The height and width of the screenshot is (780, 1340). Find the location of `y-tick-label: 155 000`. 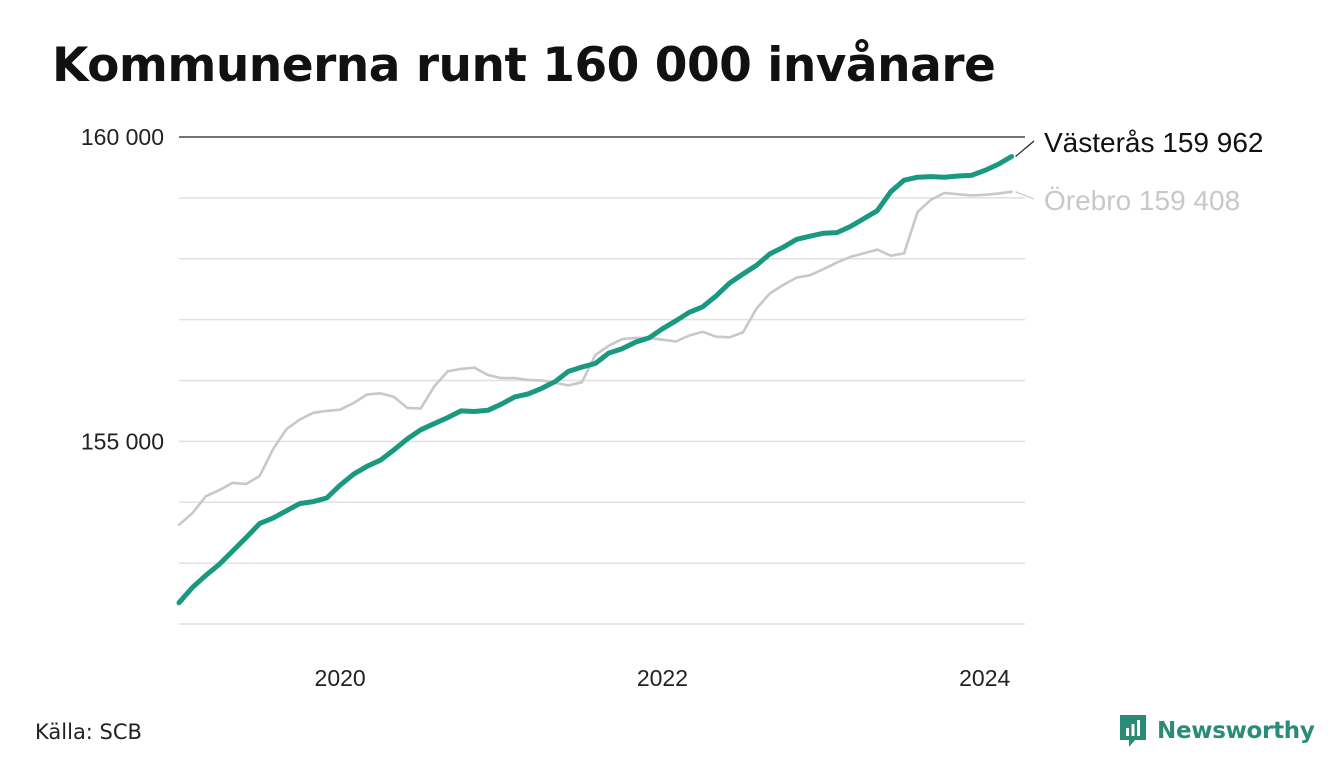

y-tick-label: 155 000 is located at coordinates (122, 441).